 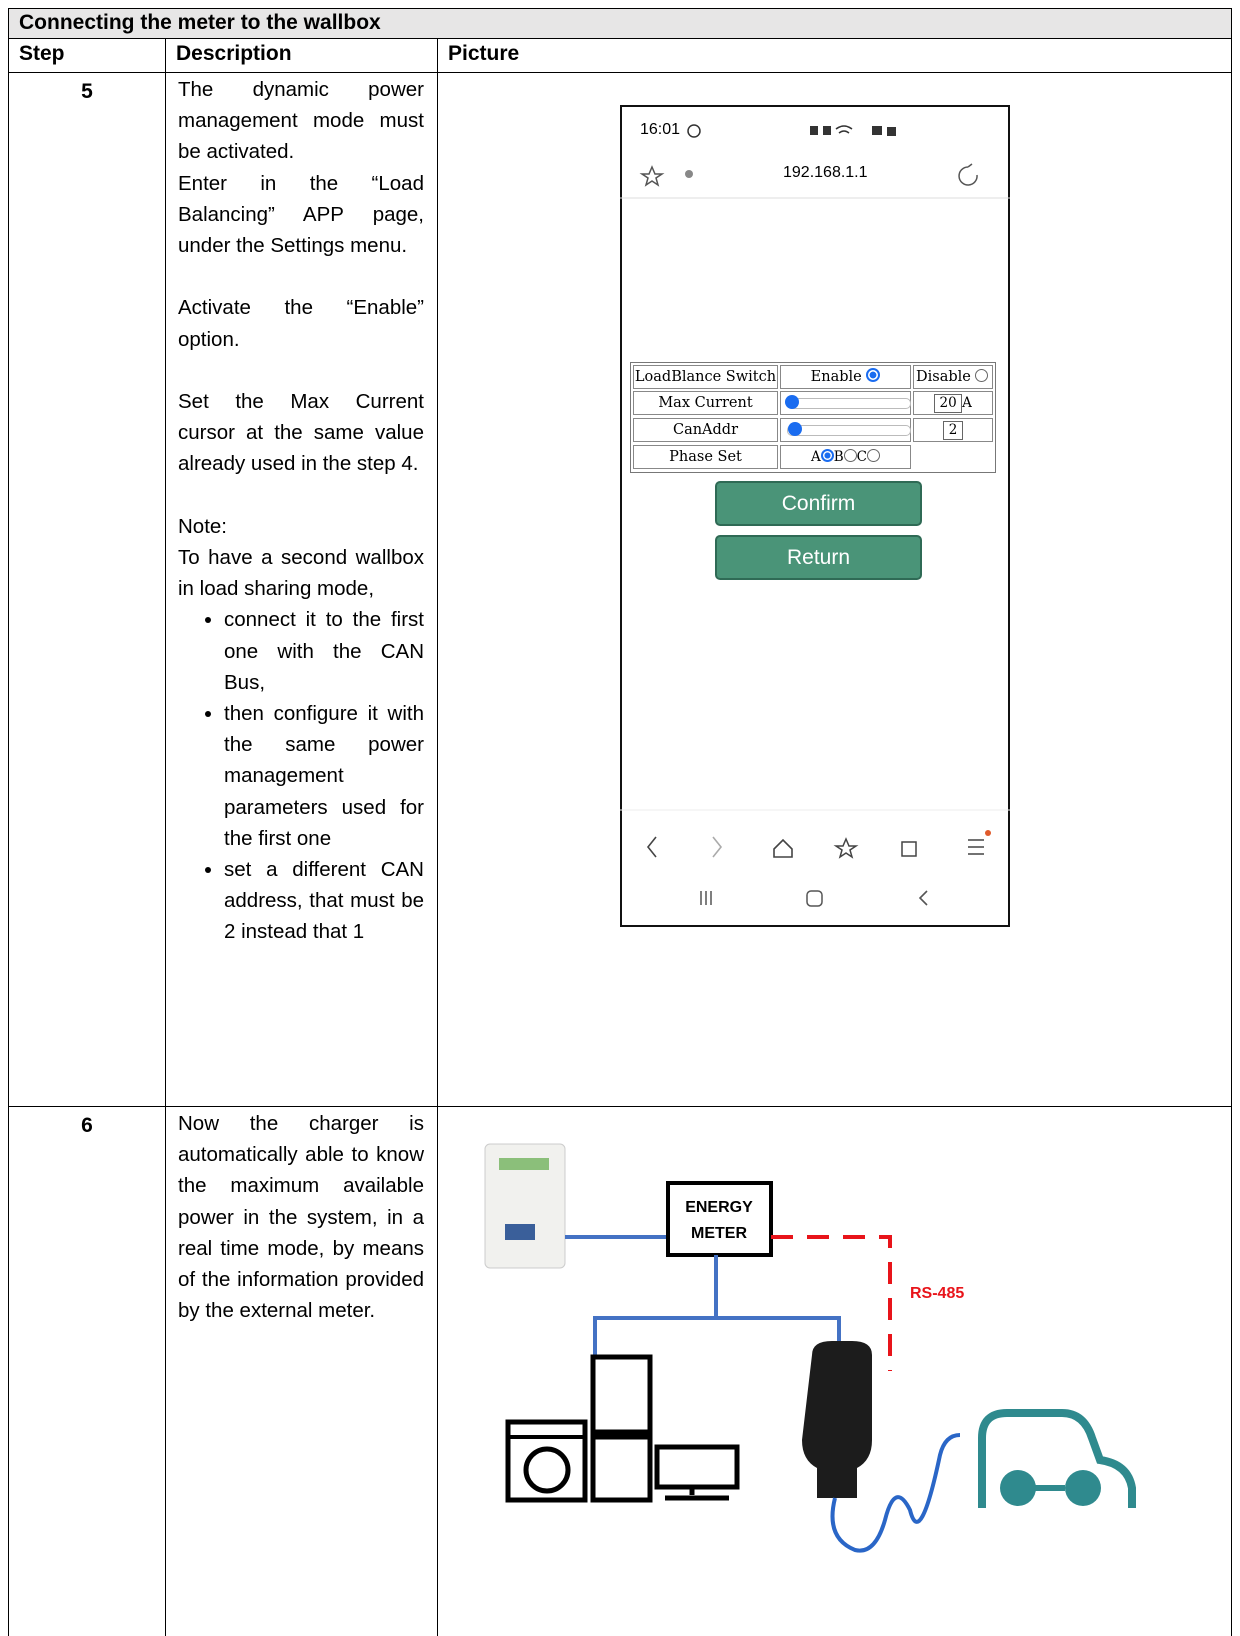 I want to click on step-number: 5, so click(x=87, y=91).